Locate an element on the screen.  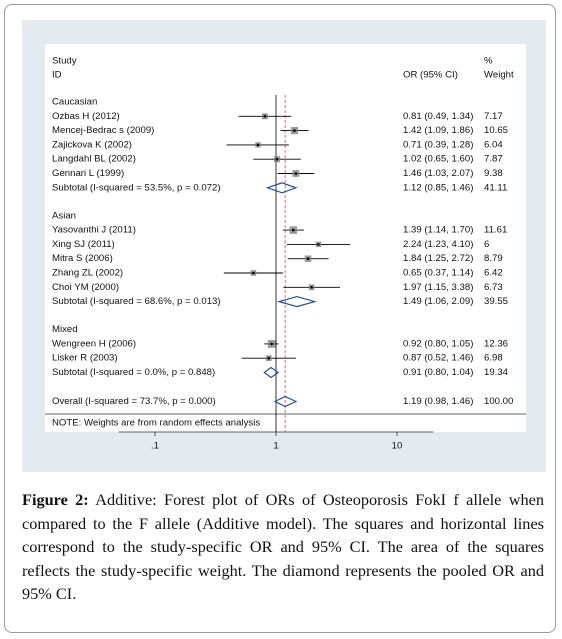
effect-label: 1.46 (1.03, 2.07) is located at coordinates (438, 173).